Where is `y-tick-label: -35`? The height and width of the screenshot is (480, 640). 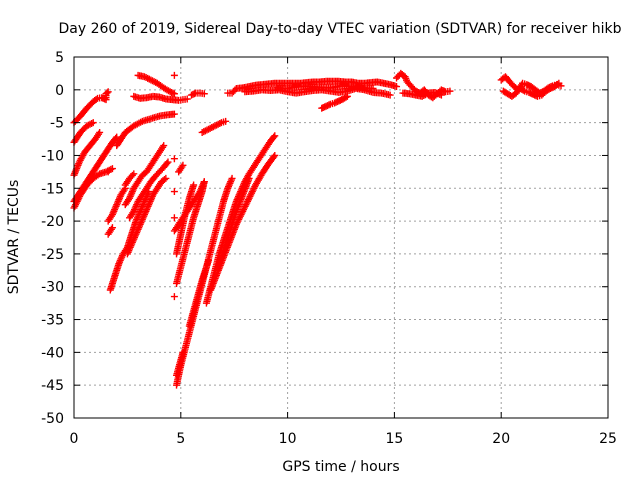 y-tick-label: -35 is located at coordinates (52, 321).